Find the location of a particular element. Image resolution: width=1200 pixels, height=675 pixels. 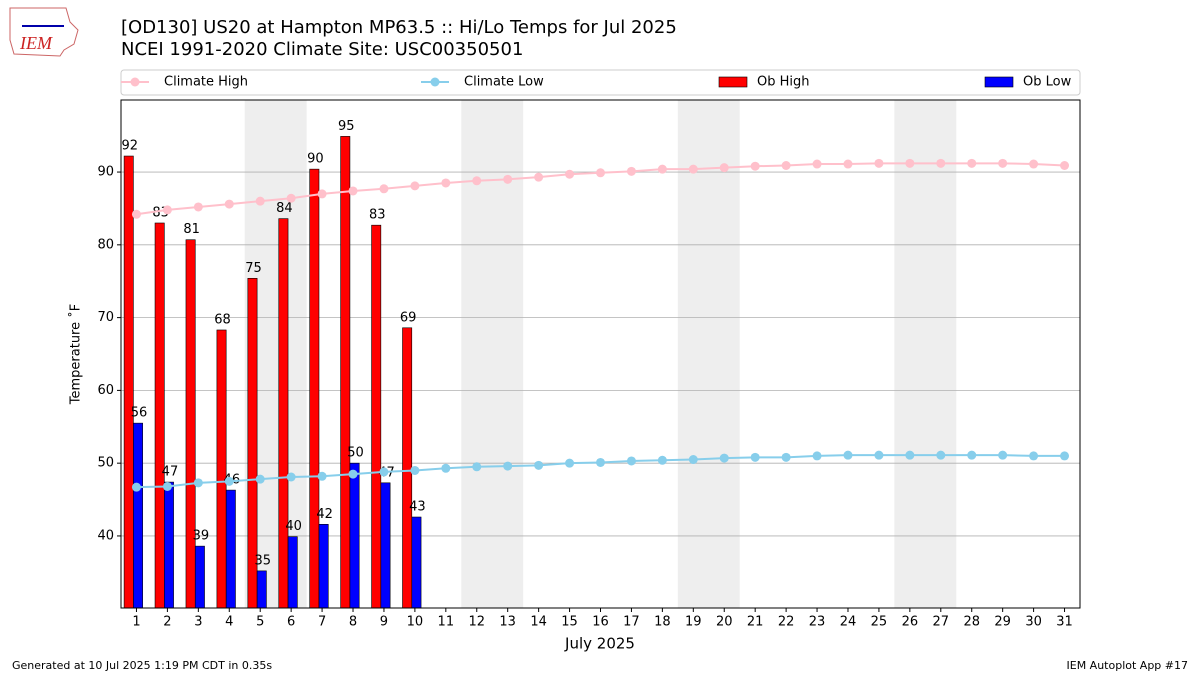

x-tick-label: 18 is located at coordinates (662, 622).